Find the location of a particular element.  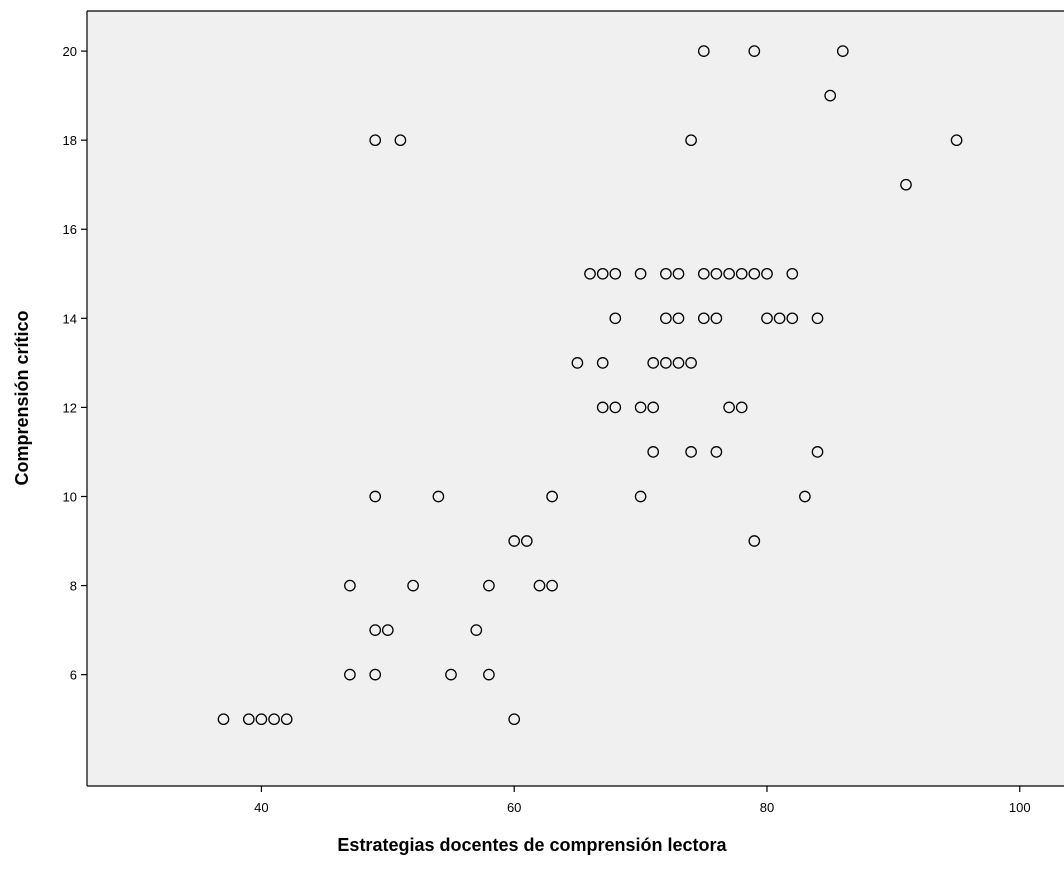

y-axis-ticks: 6 8 10 12 14 16 18 20 is located at coordinates (75, 363).